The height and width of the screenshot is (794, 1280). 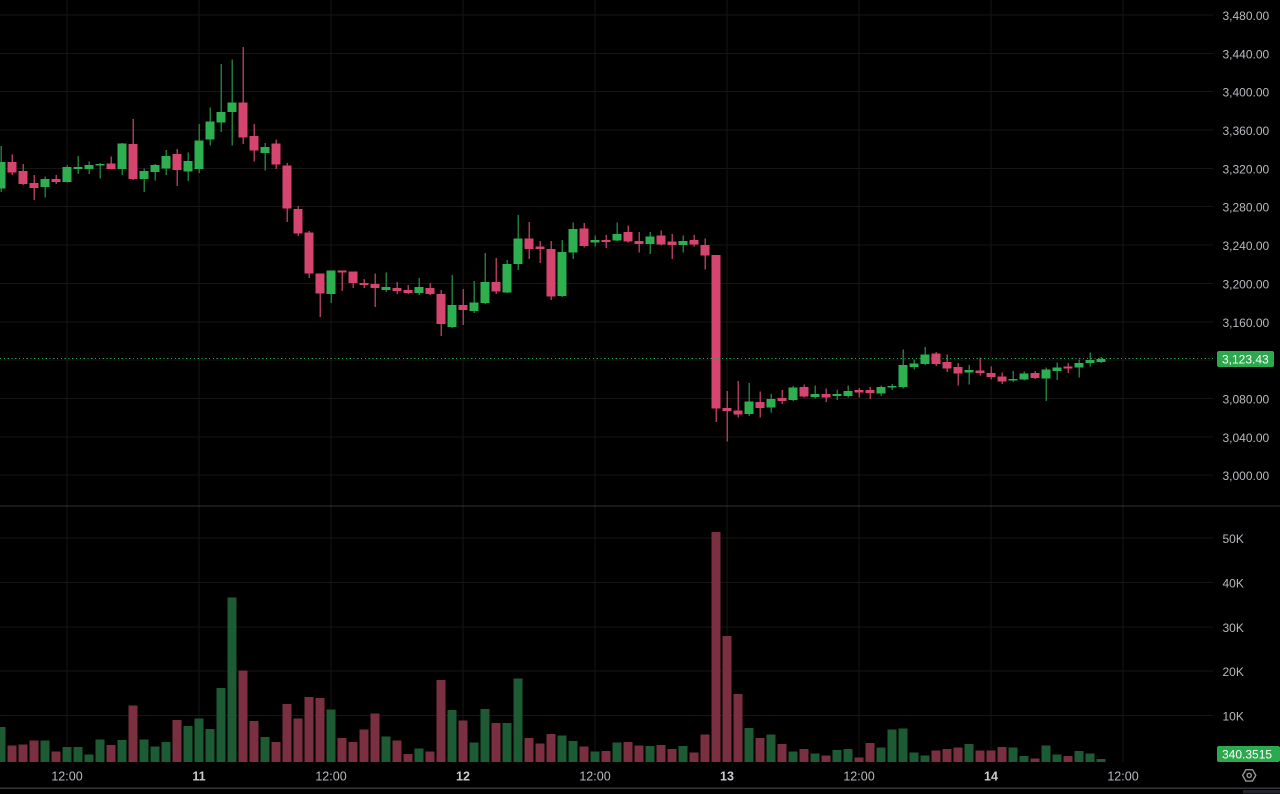 I want to click on svg-text: 3,360.00, so click(x=1246, y=131).